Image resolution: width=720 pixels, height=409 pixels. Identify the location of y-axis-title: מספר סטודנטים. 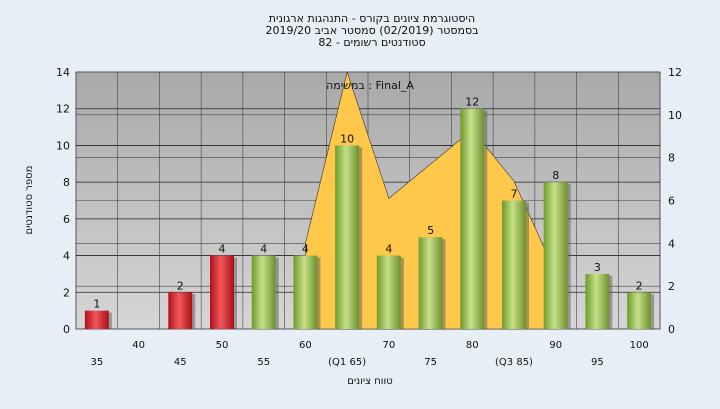
(29, 200).